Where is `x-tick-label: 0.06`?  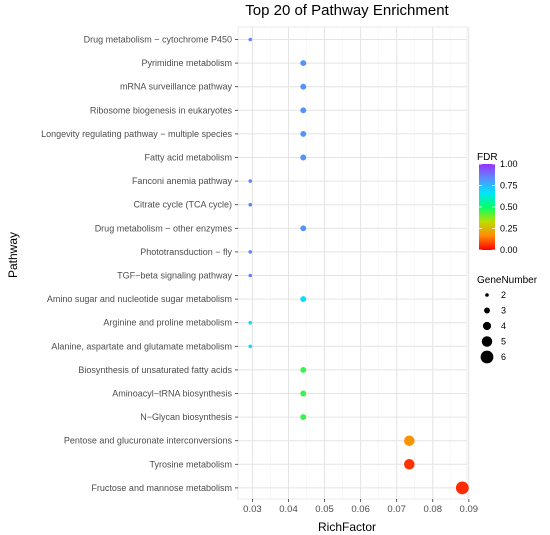
x-tick-label: 0.06 is located at coordinates (360, 509).